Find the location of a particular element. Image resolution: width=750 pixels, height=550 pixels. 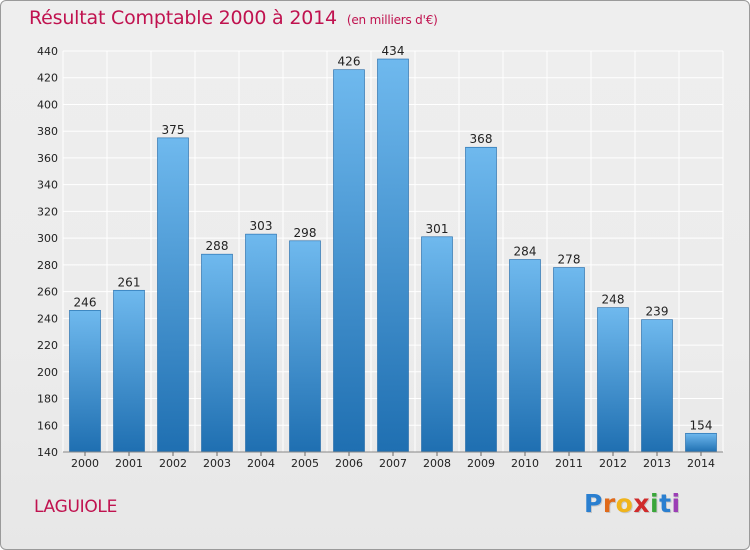

bar-value-label: 248 is located at coordinates (613, 300).